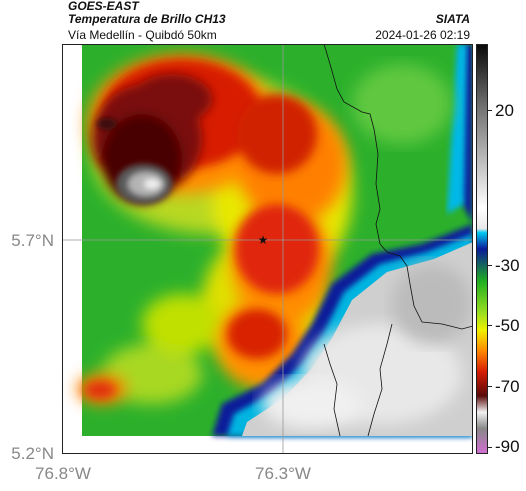  Describe the element at coordinates (482, 249) in the screenshot. I see `colorbar` at that location.